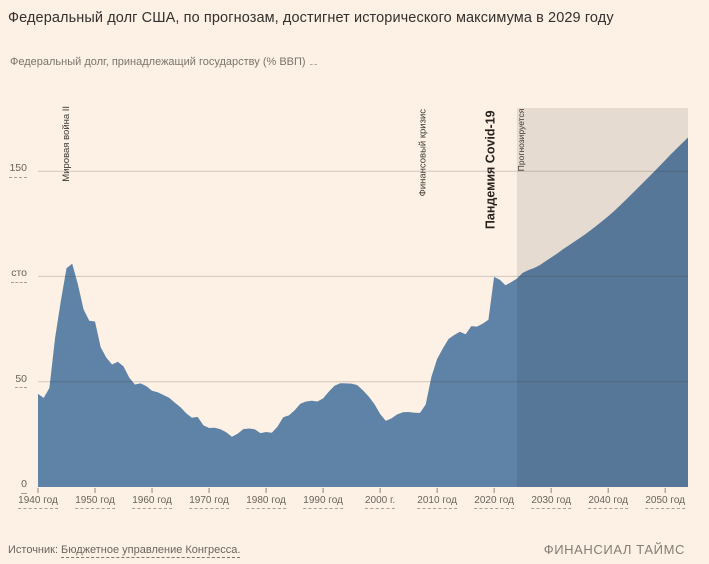 Image resolution: width=709 pixels, height=564 pixels. What do you see at coordinates (66, 144) in the screenshot?
I see `annotation-wwii: Мировая война II` at bounding box center [66, 144].